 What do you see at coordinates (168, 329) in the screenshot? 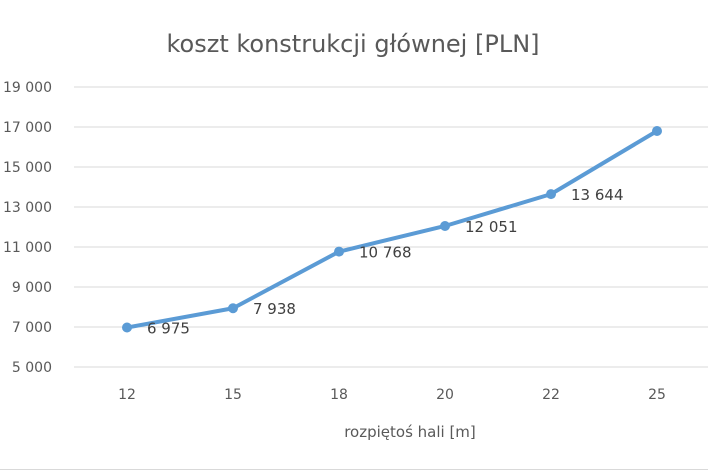
I see `data-label: 6 975` at bounding box center [168, 329].